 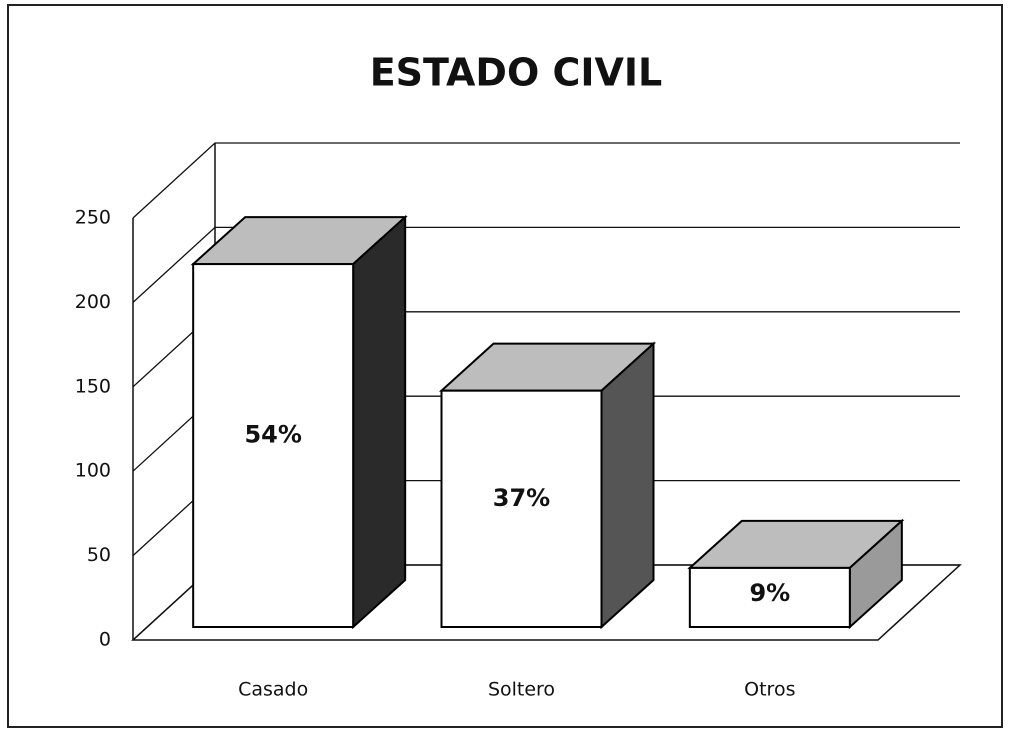 I want to click on y-tick-label: 50, so click(x=99, y=555).